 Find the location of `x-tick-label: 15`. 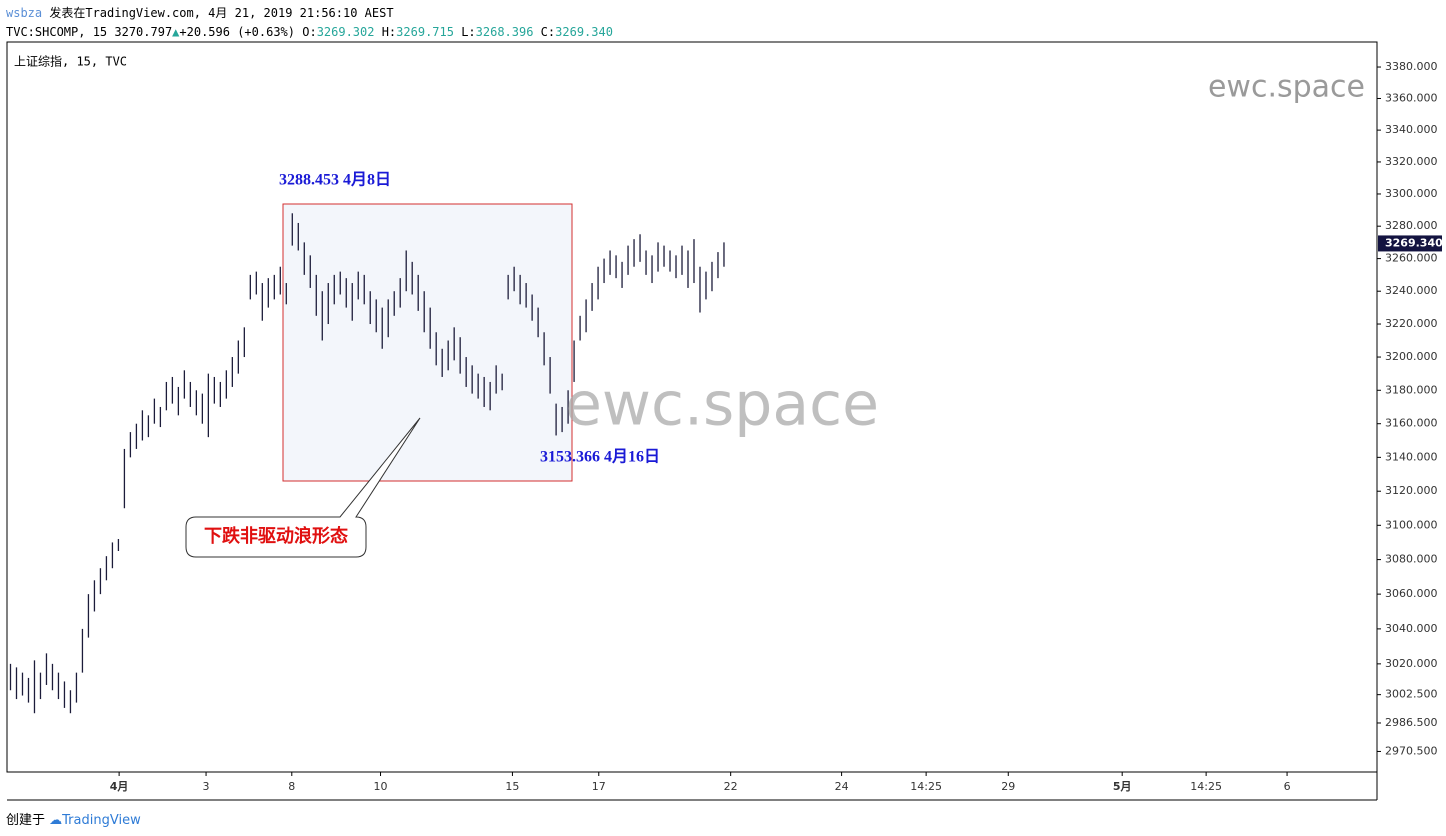

x-tick-label: 15 is located at coordinates (512, 786).